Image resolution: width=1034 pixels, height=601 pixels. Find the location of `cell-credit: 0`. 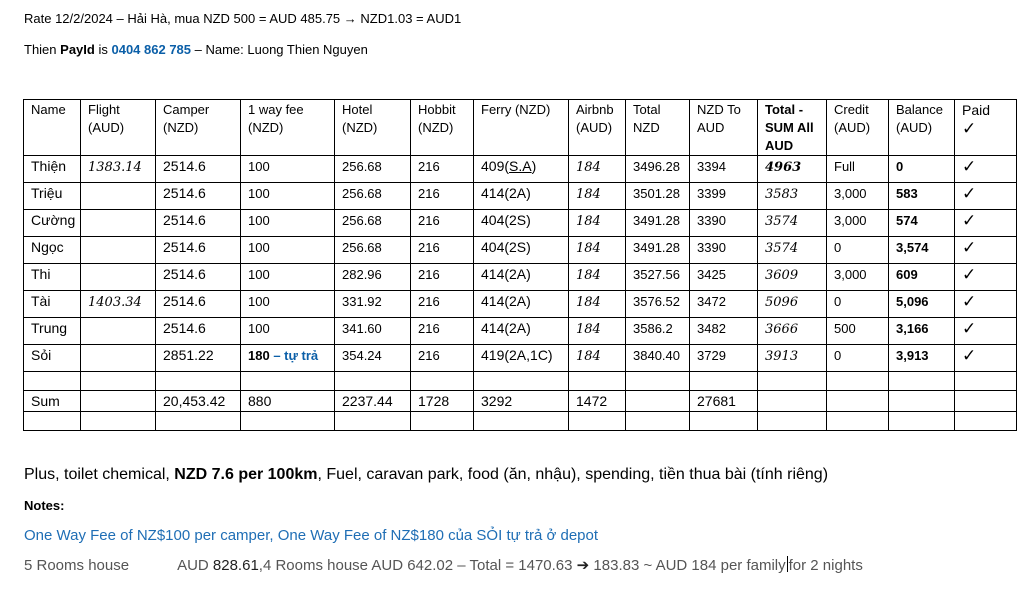

cell-credit: 0 is located at coordinates (838, 301).